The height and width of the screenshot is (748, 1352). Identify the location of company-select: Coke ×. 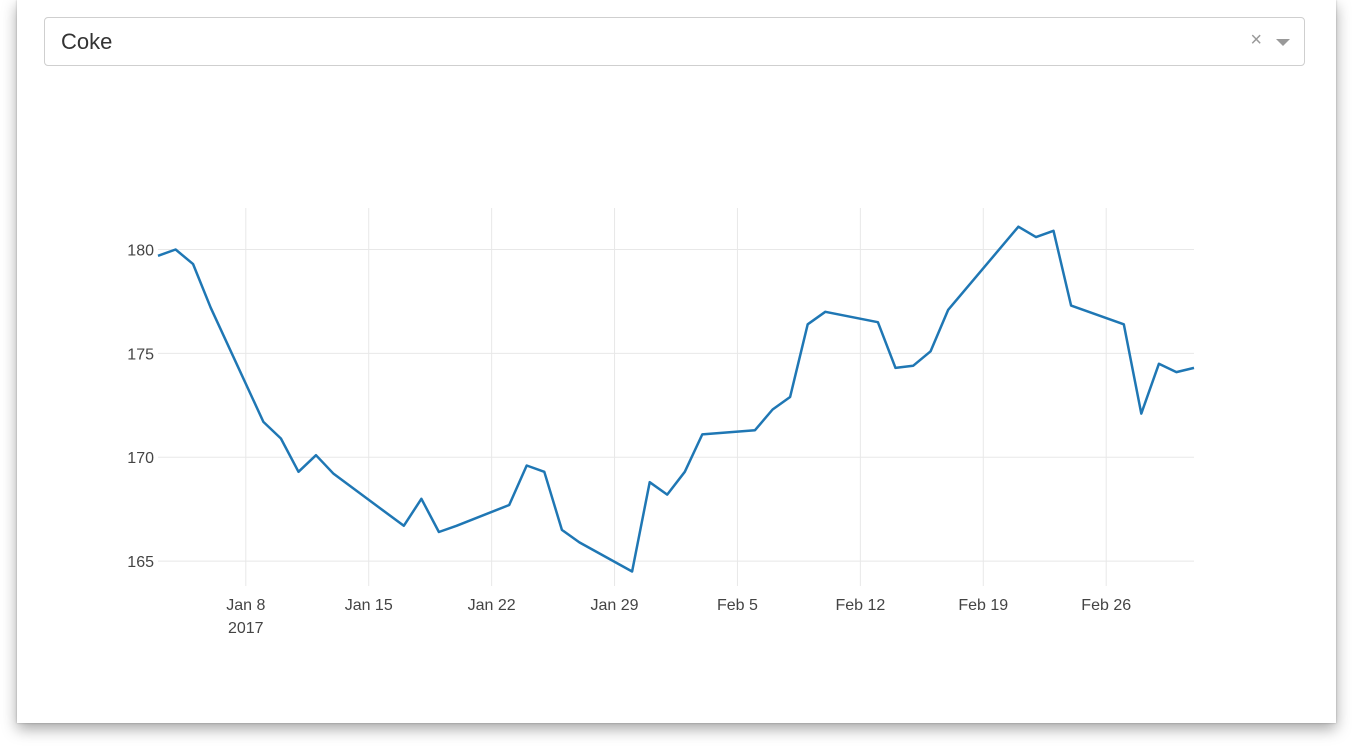
(674, 41).